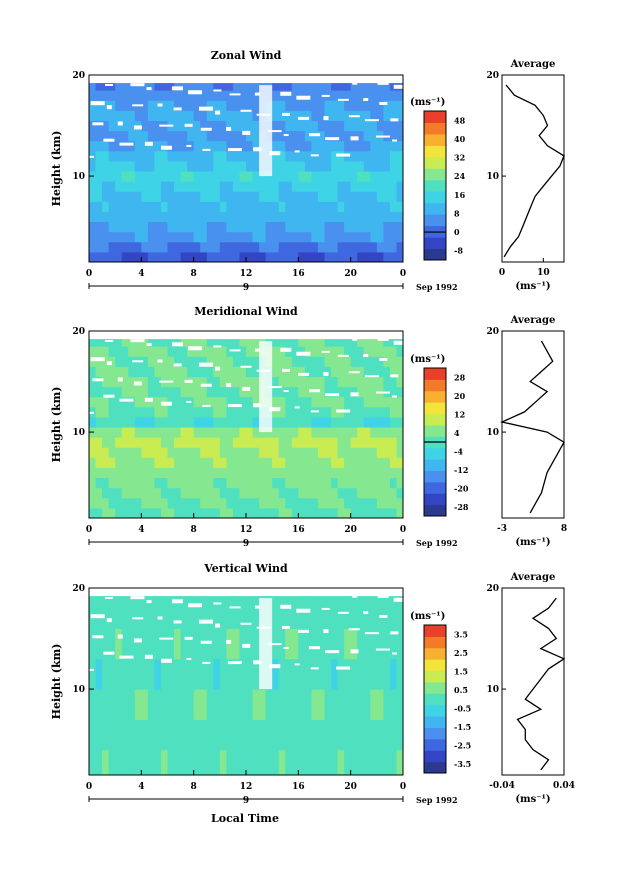 The height and width of the screenshot is (873, 626). Describe the element at coordinates (541, 684) in the screenshot. I see `average-line` at that location.